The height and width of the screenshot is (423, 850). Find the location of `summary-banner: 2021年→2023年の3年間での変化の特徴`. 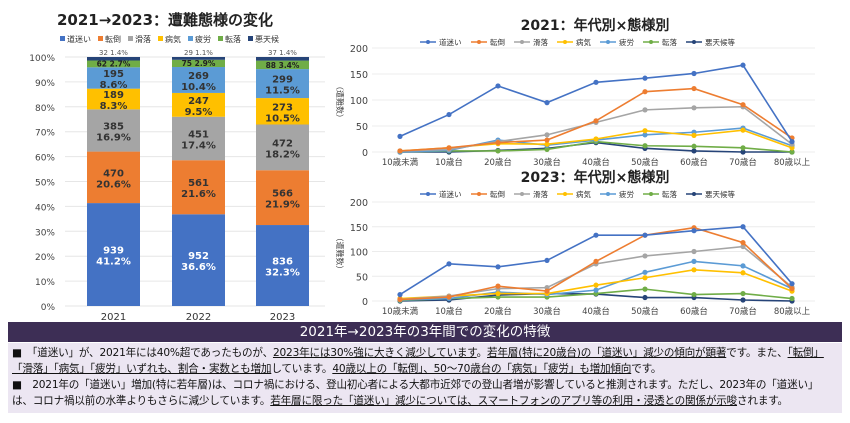

summary-banner: 2021年→2023年の3年間での変化の特徴 is located at coordinates (425, 332).